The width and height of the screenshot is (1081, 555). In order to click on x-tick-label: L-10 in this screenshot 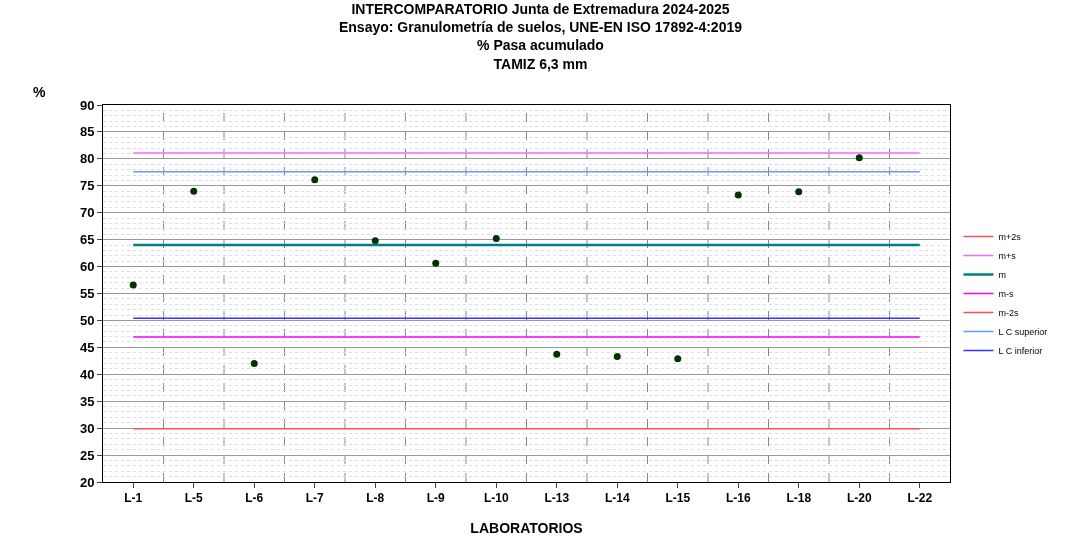, I will do `click(496, 498)`.